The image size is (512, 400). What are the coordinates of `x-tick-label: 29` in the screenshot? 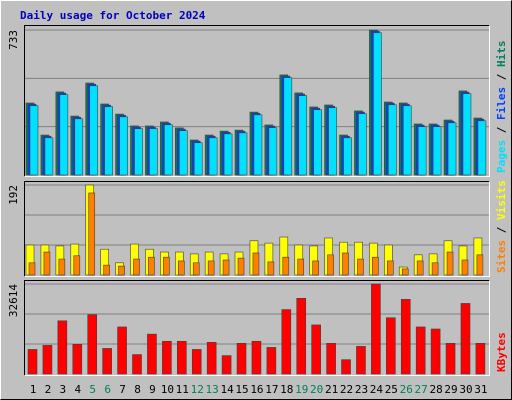 It's located at (450, 389).